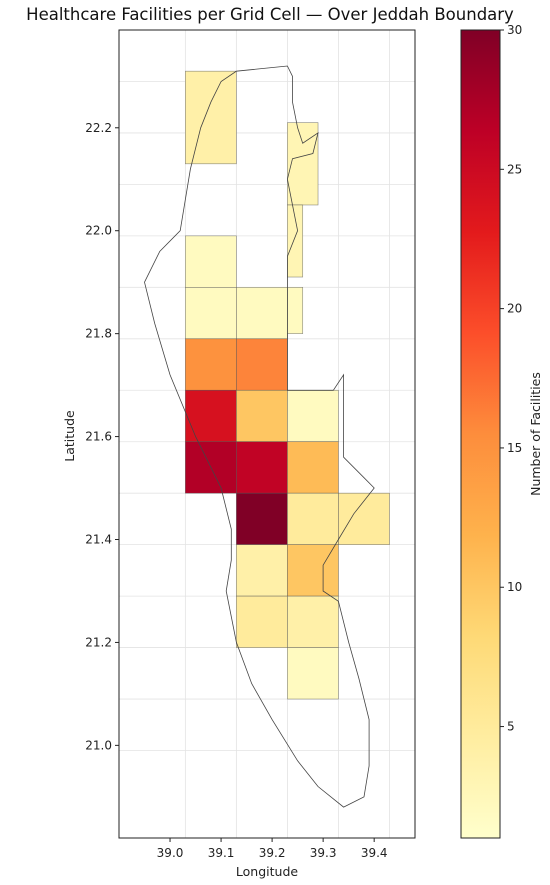 The image size is (550, 885). What do you see at coordinates (98, 745) in the screenshot?
I see `y-tick-label: 21.0` at bounding box center [98, 745].